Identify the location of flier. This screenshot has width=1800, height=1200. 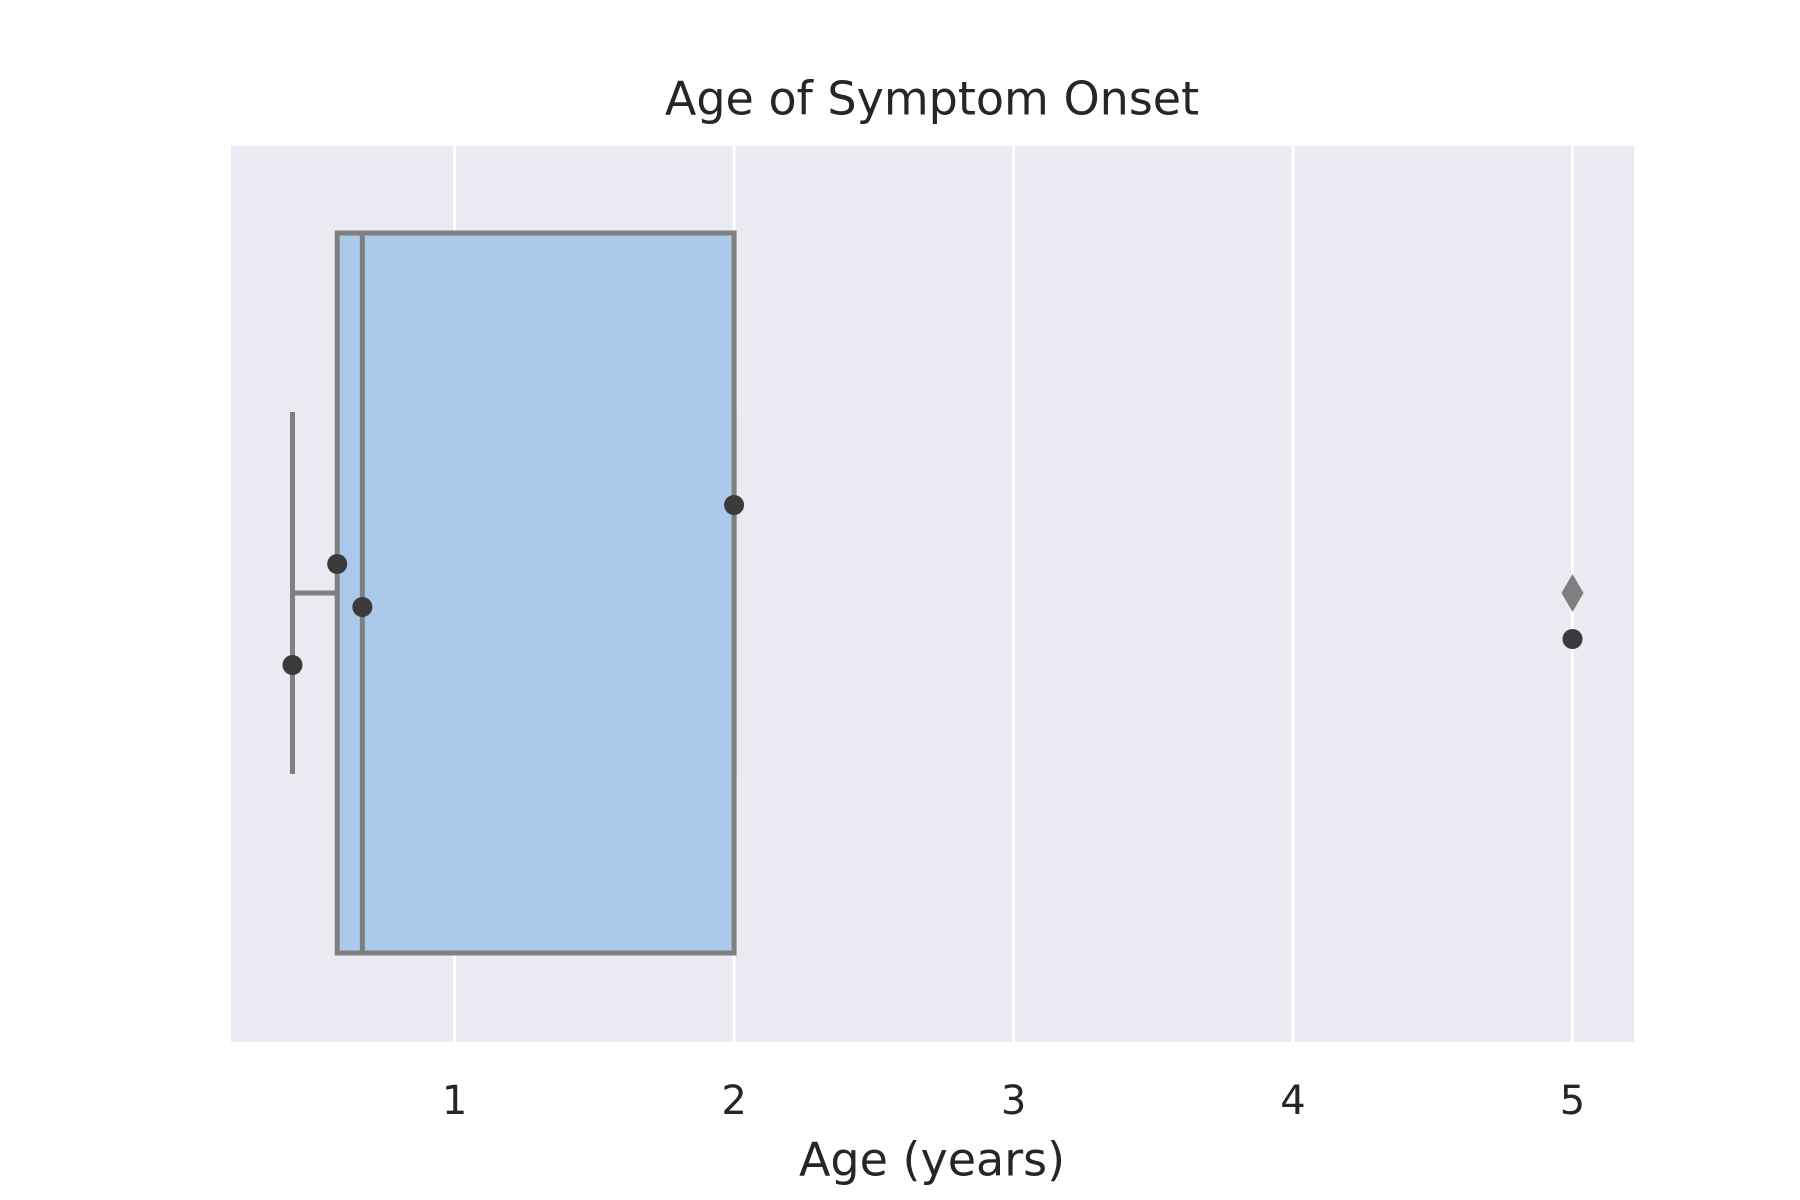
(1572, 593).